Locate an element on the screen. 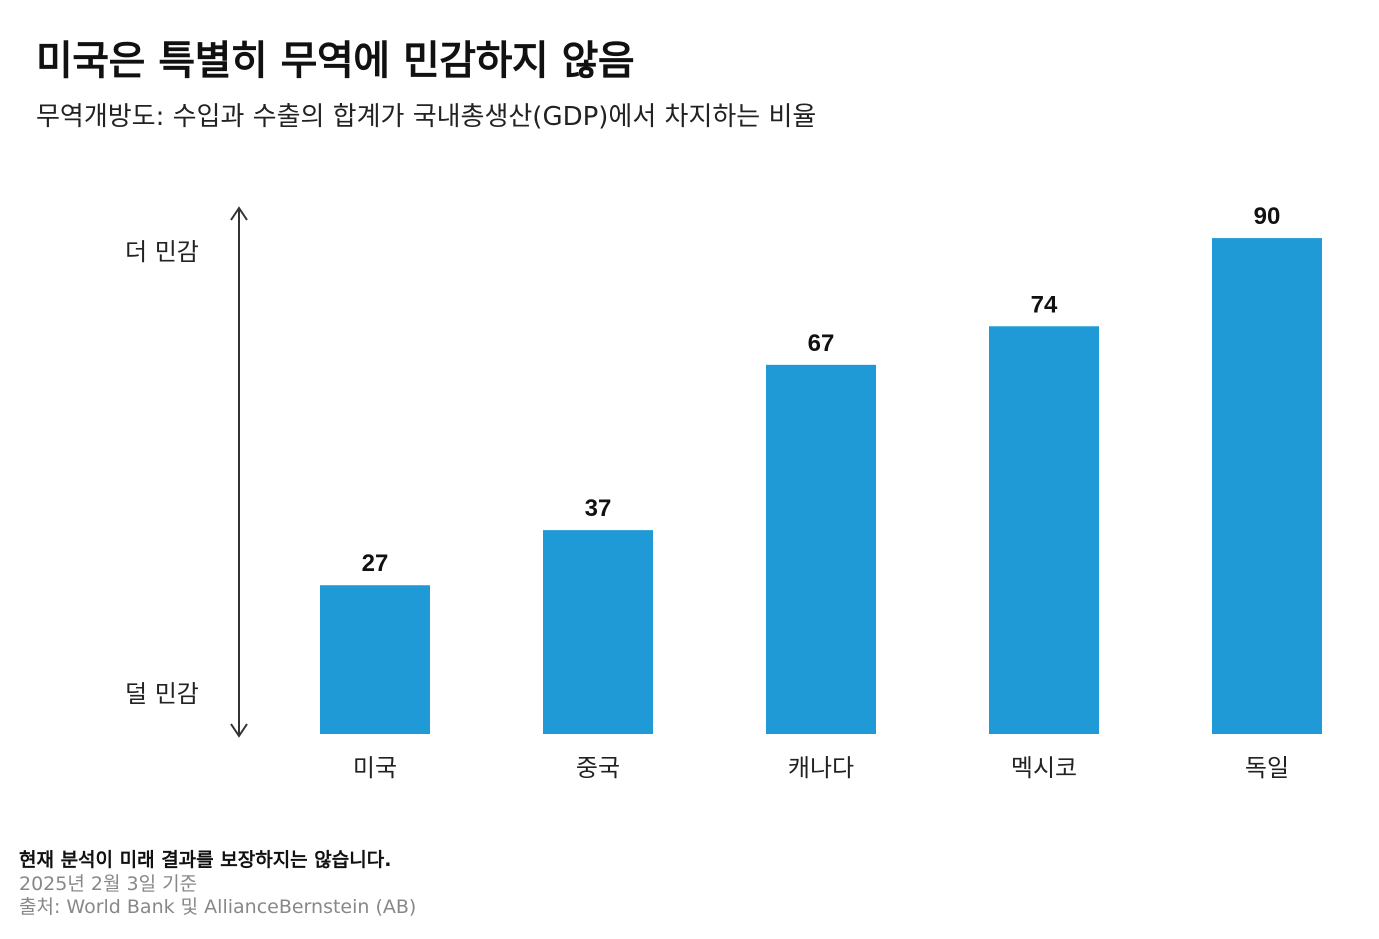 The height and width of the screenshot is (939, 1379). chart-title: 미국은 특별히 무역에 민감하지 않음 is located at coordinates (335, 61).